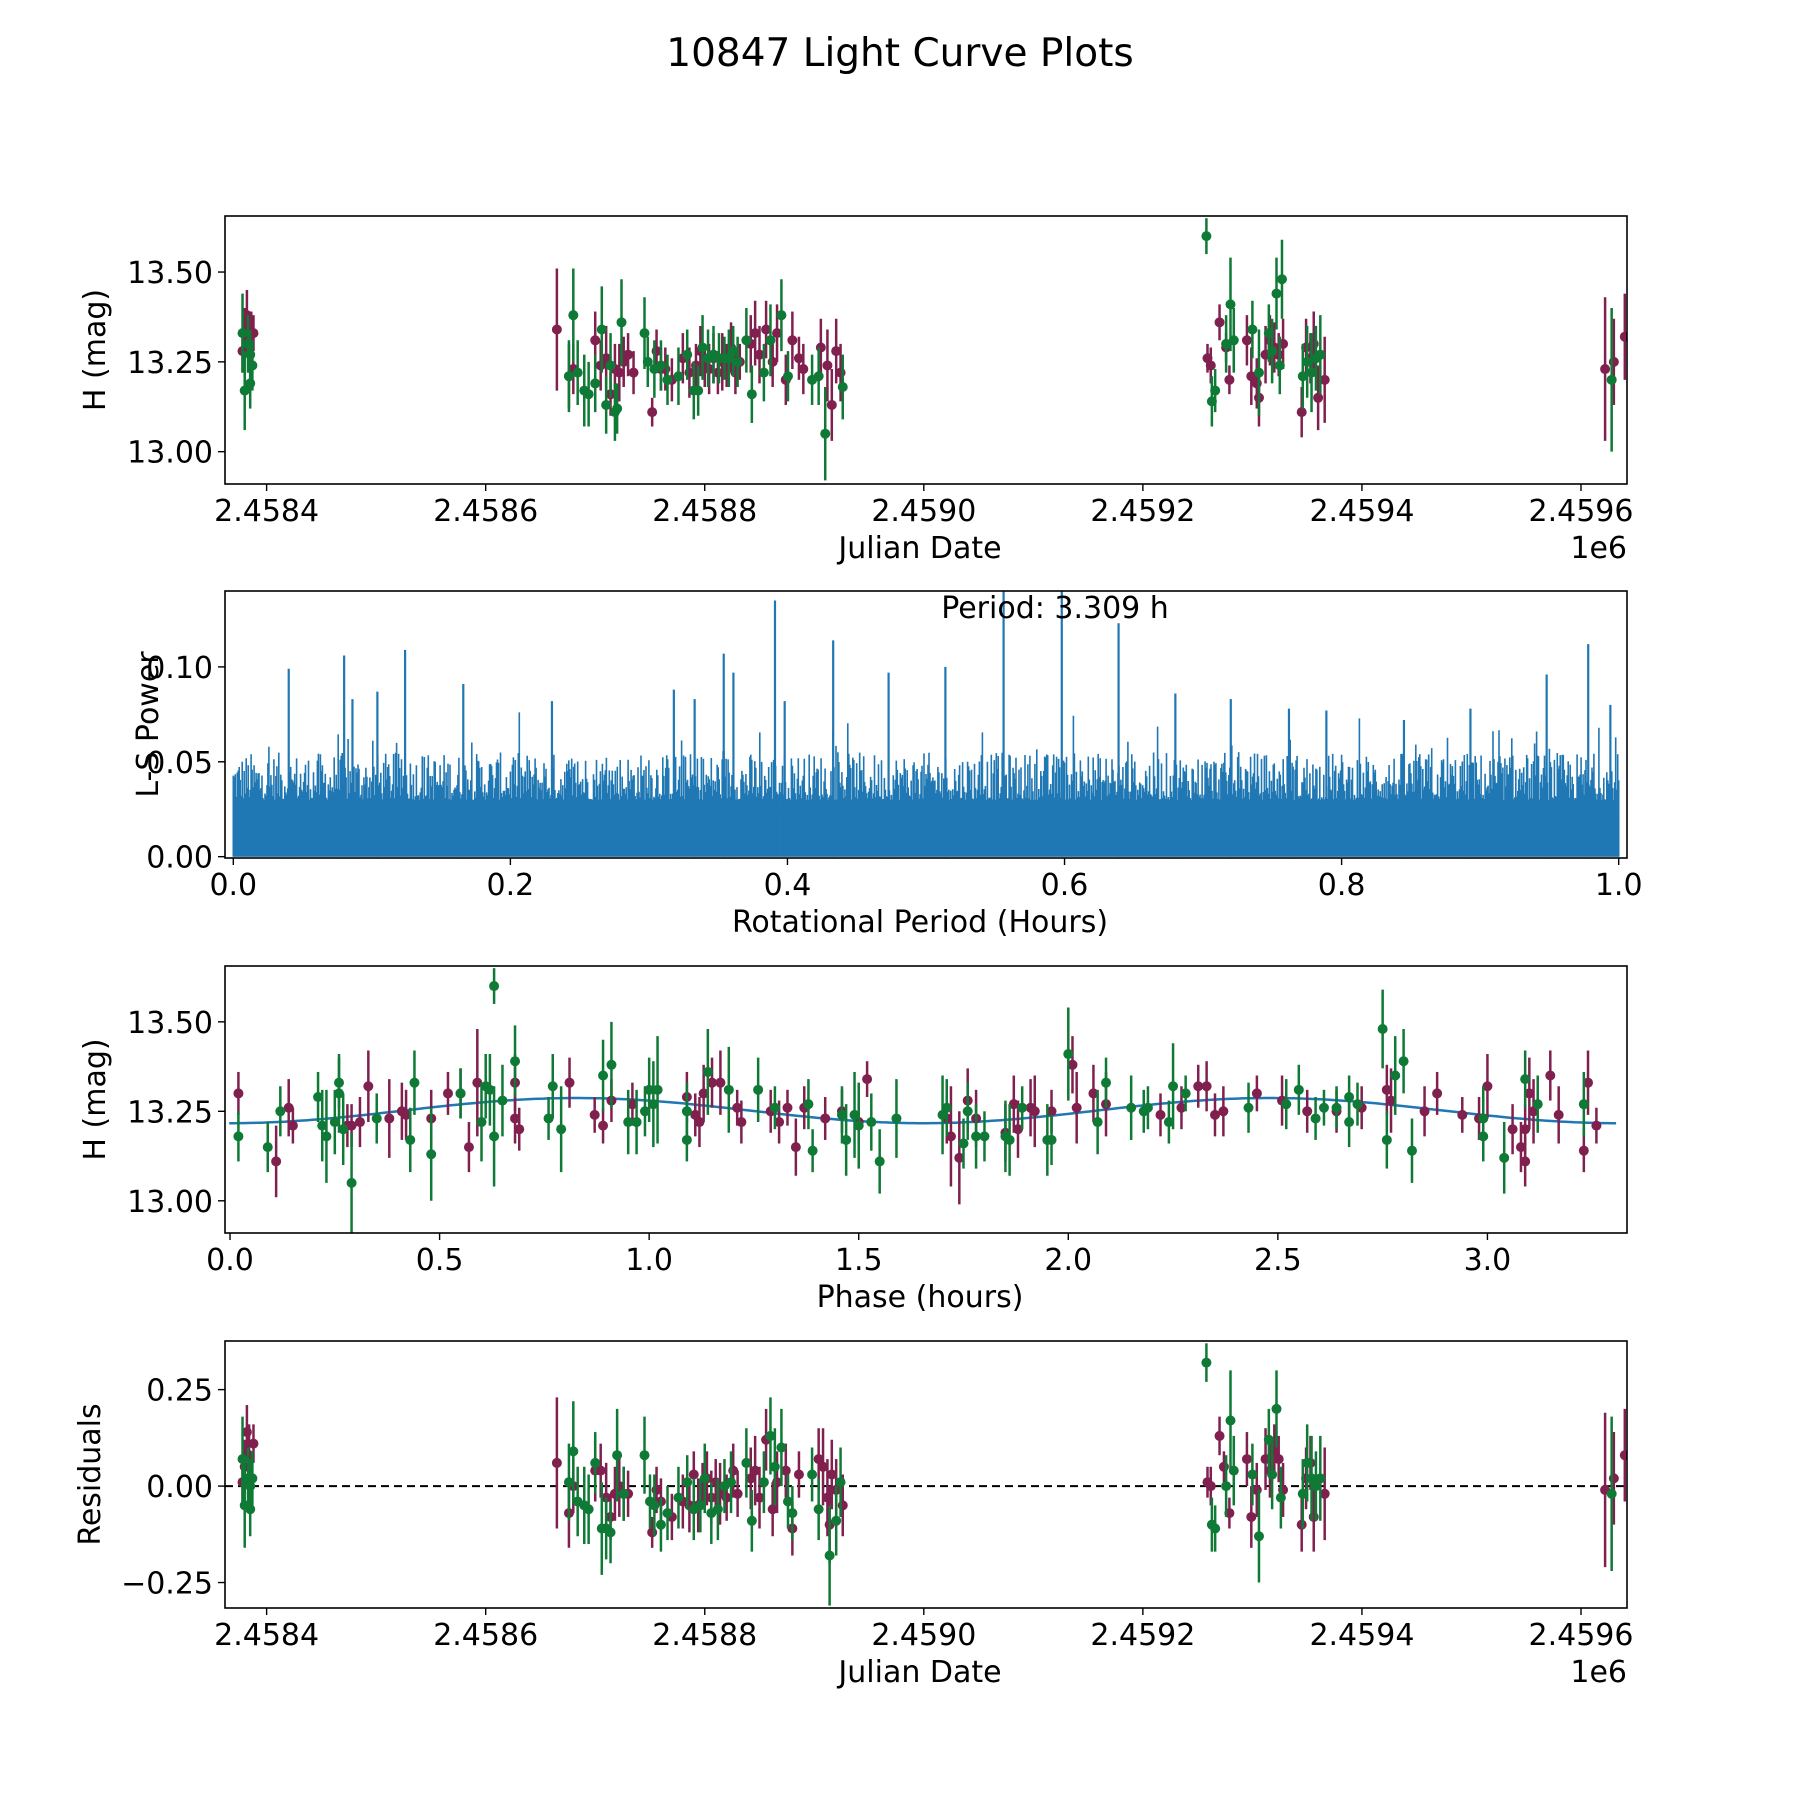  I want to click on y-tick-label: −0.25, so click(167, 1584).